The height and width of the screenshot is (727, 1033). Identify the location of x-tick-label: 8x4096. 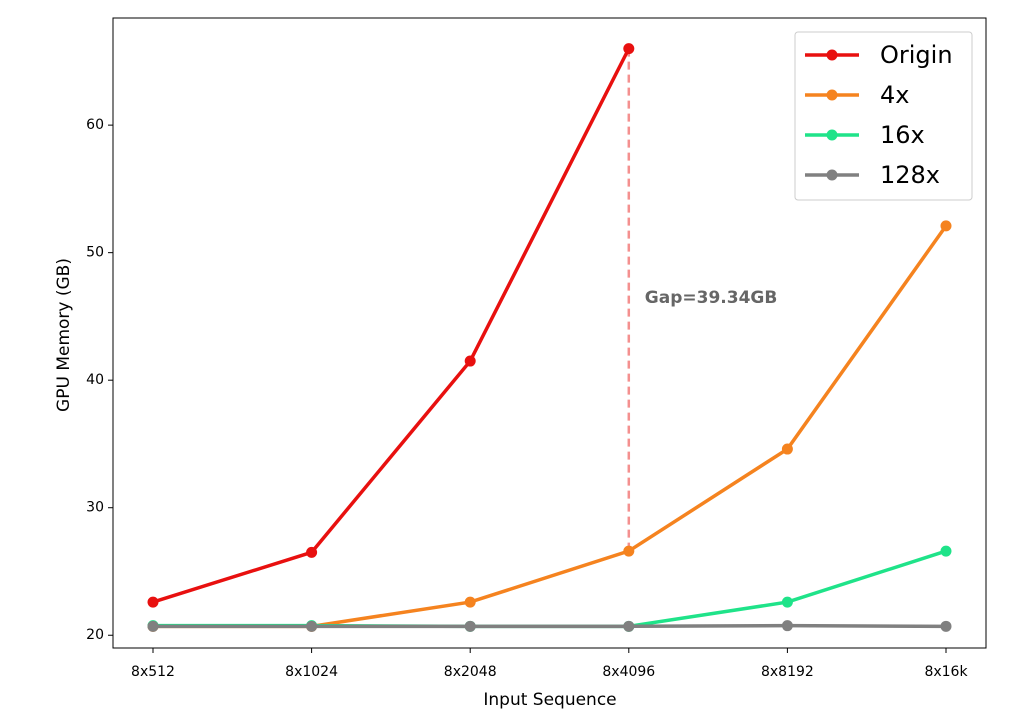
(628, 672).